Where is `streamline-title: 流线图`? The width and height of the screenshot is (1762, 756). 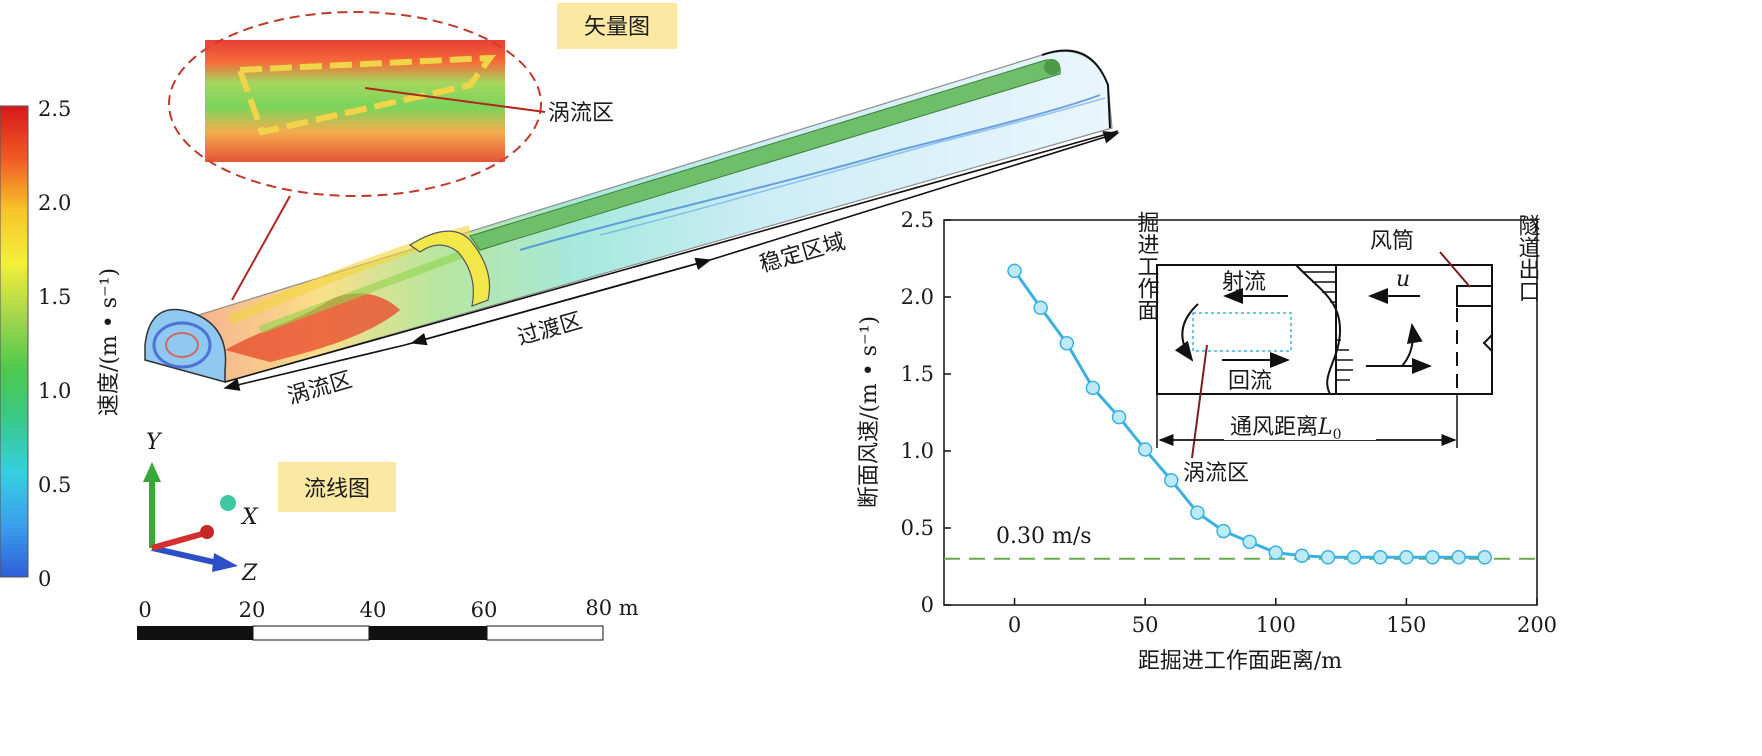 streamline-title: 流线图 is located at coordinates (337, 489).